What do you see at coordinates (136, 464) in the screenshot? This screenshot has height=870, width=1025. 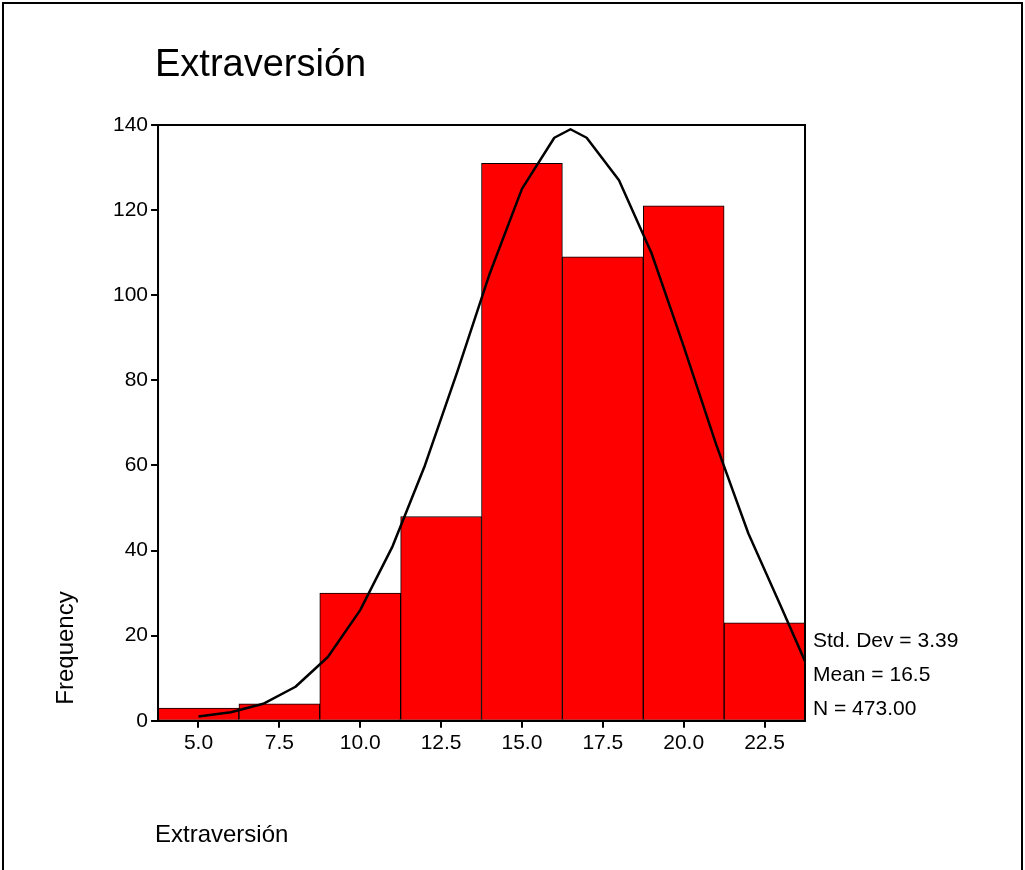 I see `y-tick-label: 60` at bounding box center [136, 464].